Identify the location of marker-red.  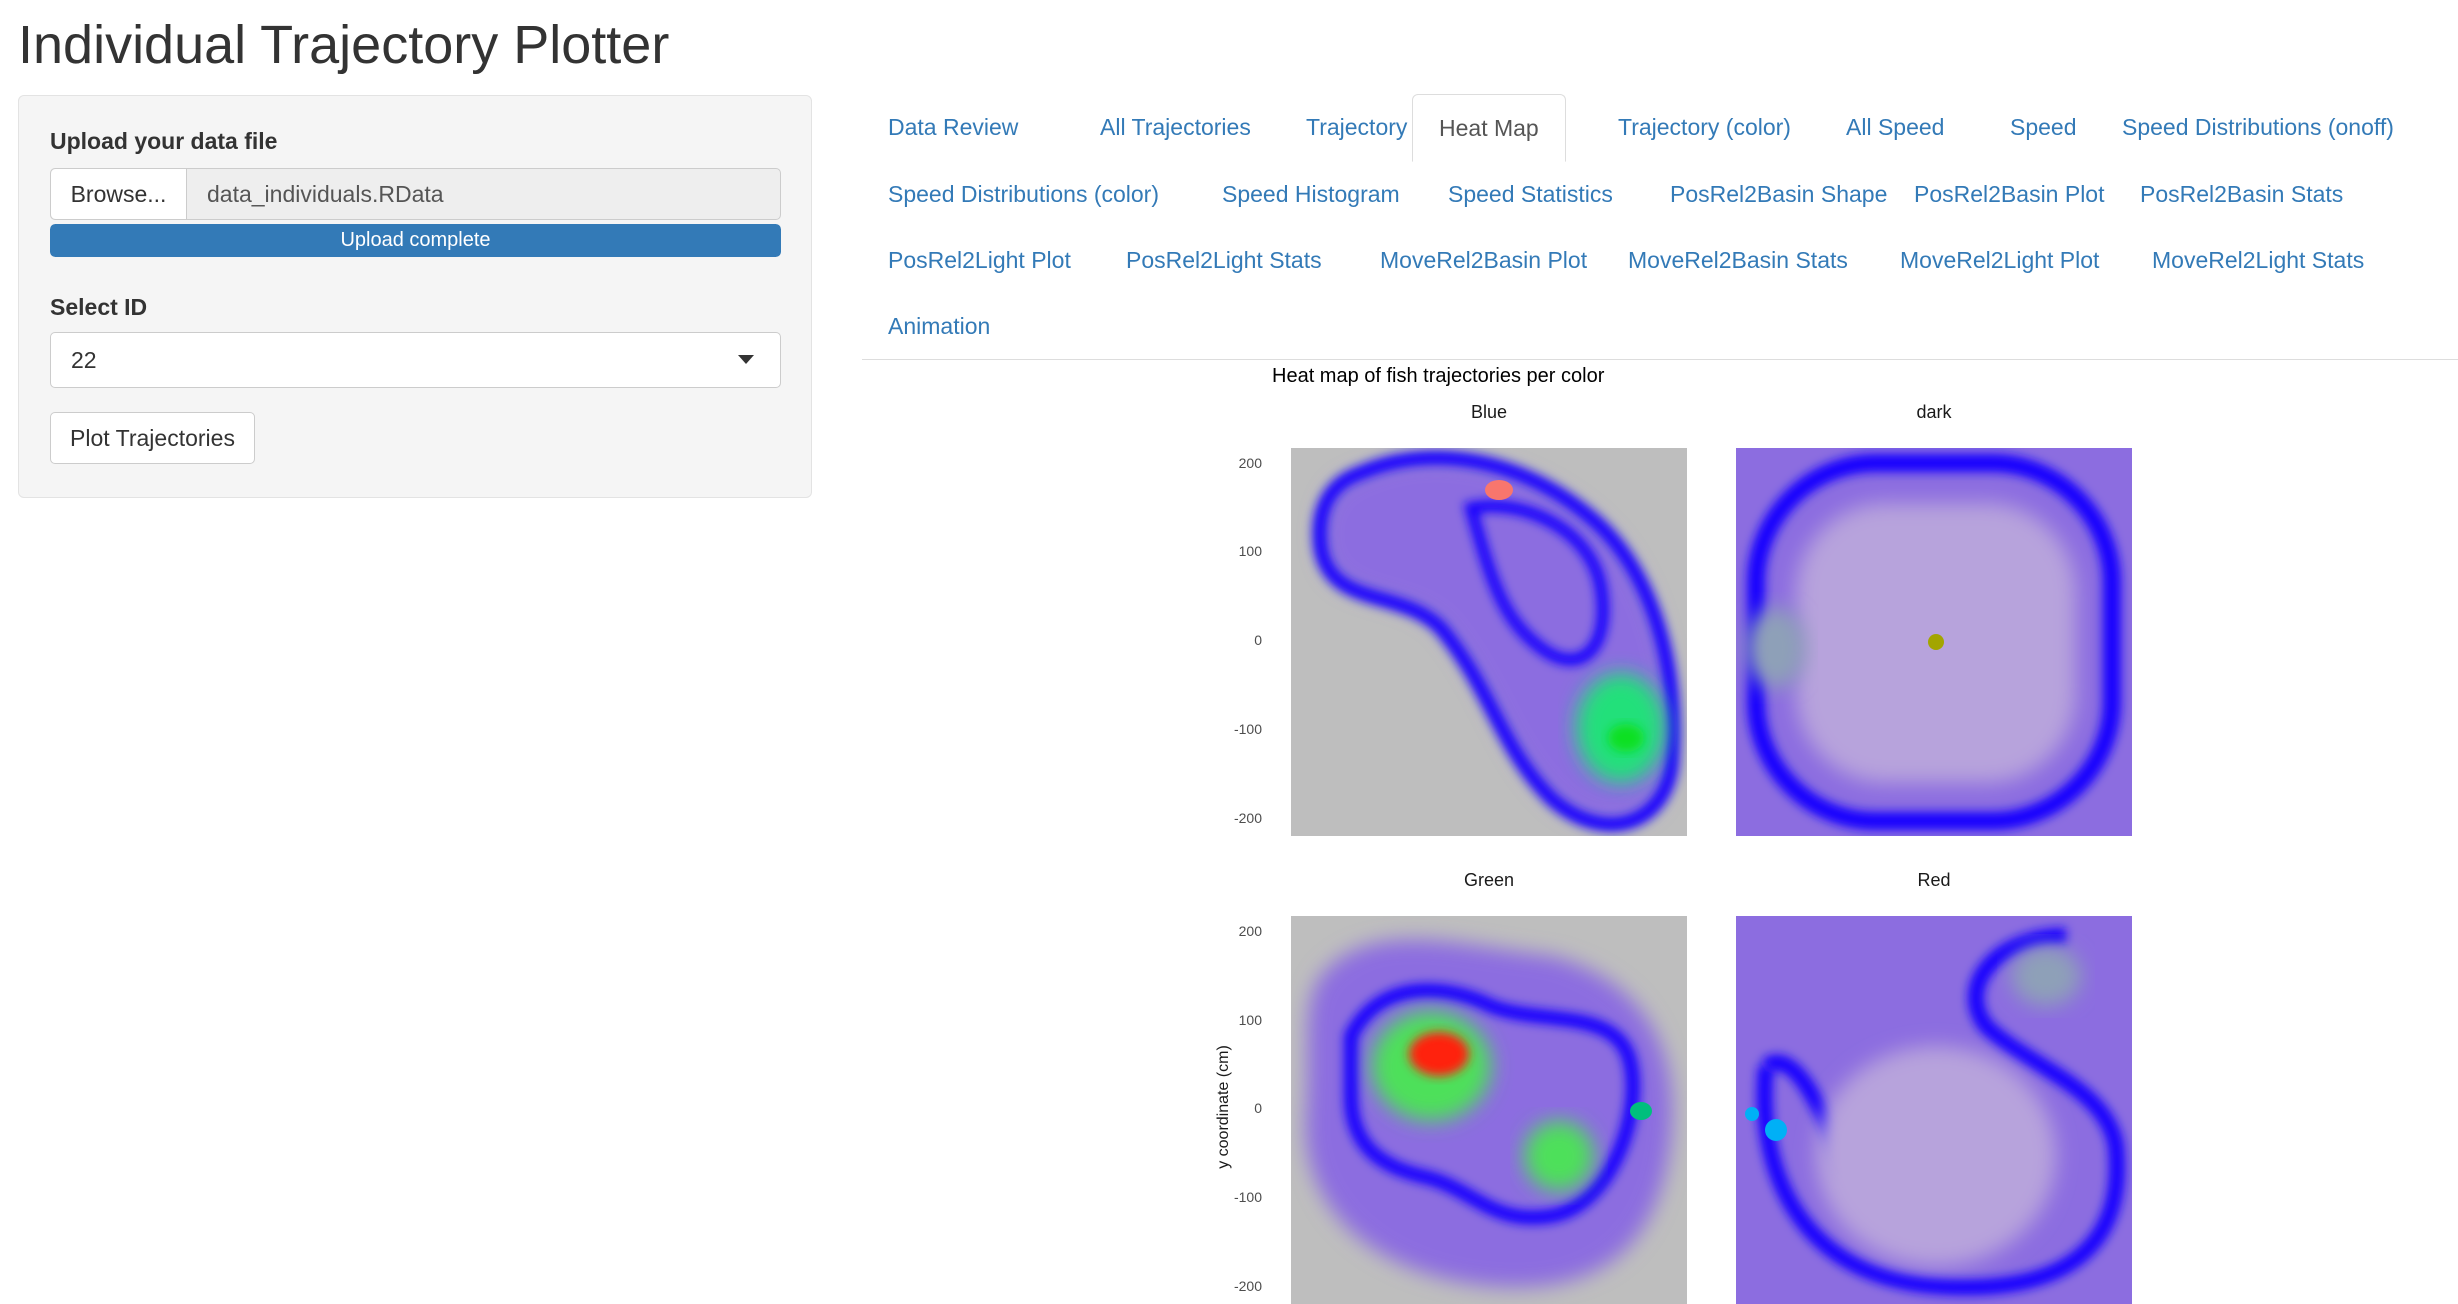
(1752, 1114).